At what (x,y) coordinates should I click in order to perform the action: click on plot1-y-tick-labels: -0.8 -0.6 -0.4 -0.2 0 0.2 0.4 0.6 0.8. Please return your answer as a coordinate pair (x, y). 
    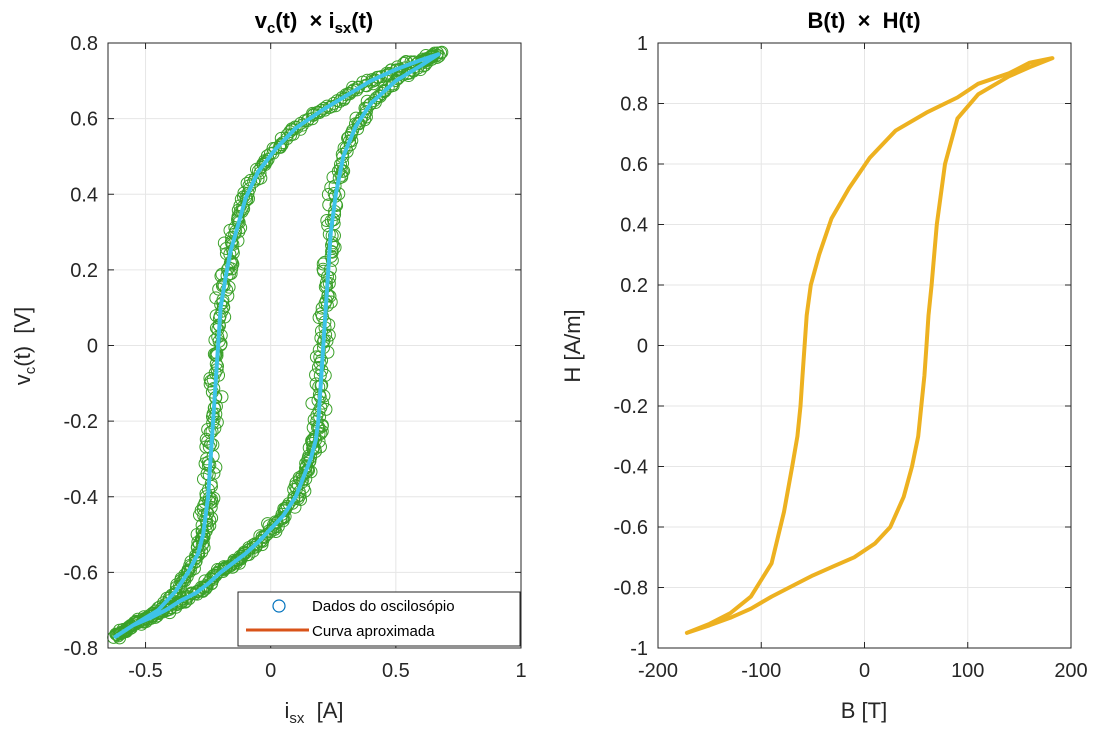
    Looking at the image, I should click on (81, 346).